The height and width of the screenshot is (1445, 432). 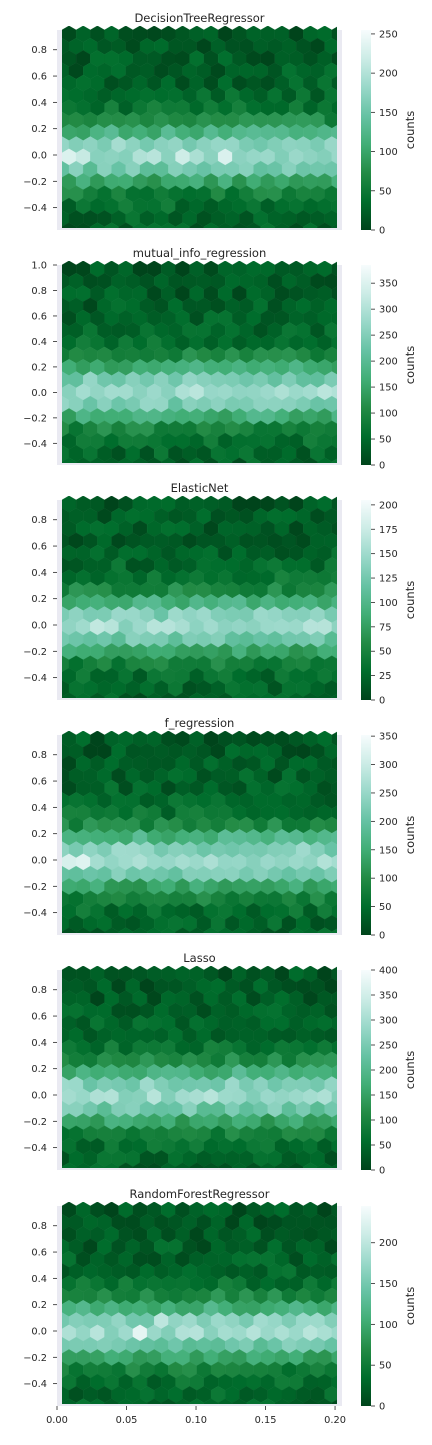 I want to click on colorbar-tick-label: 25, so click(x=385, y=676).